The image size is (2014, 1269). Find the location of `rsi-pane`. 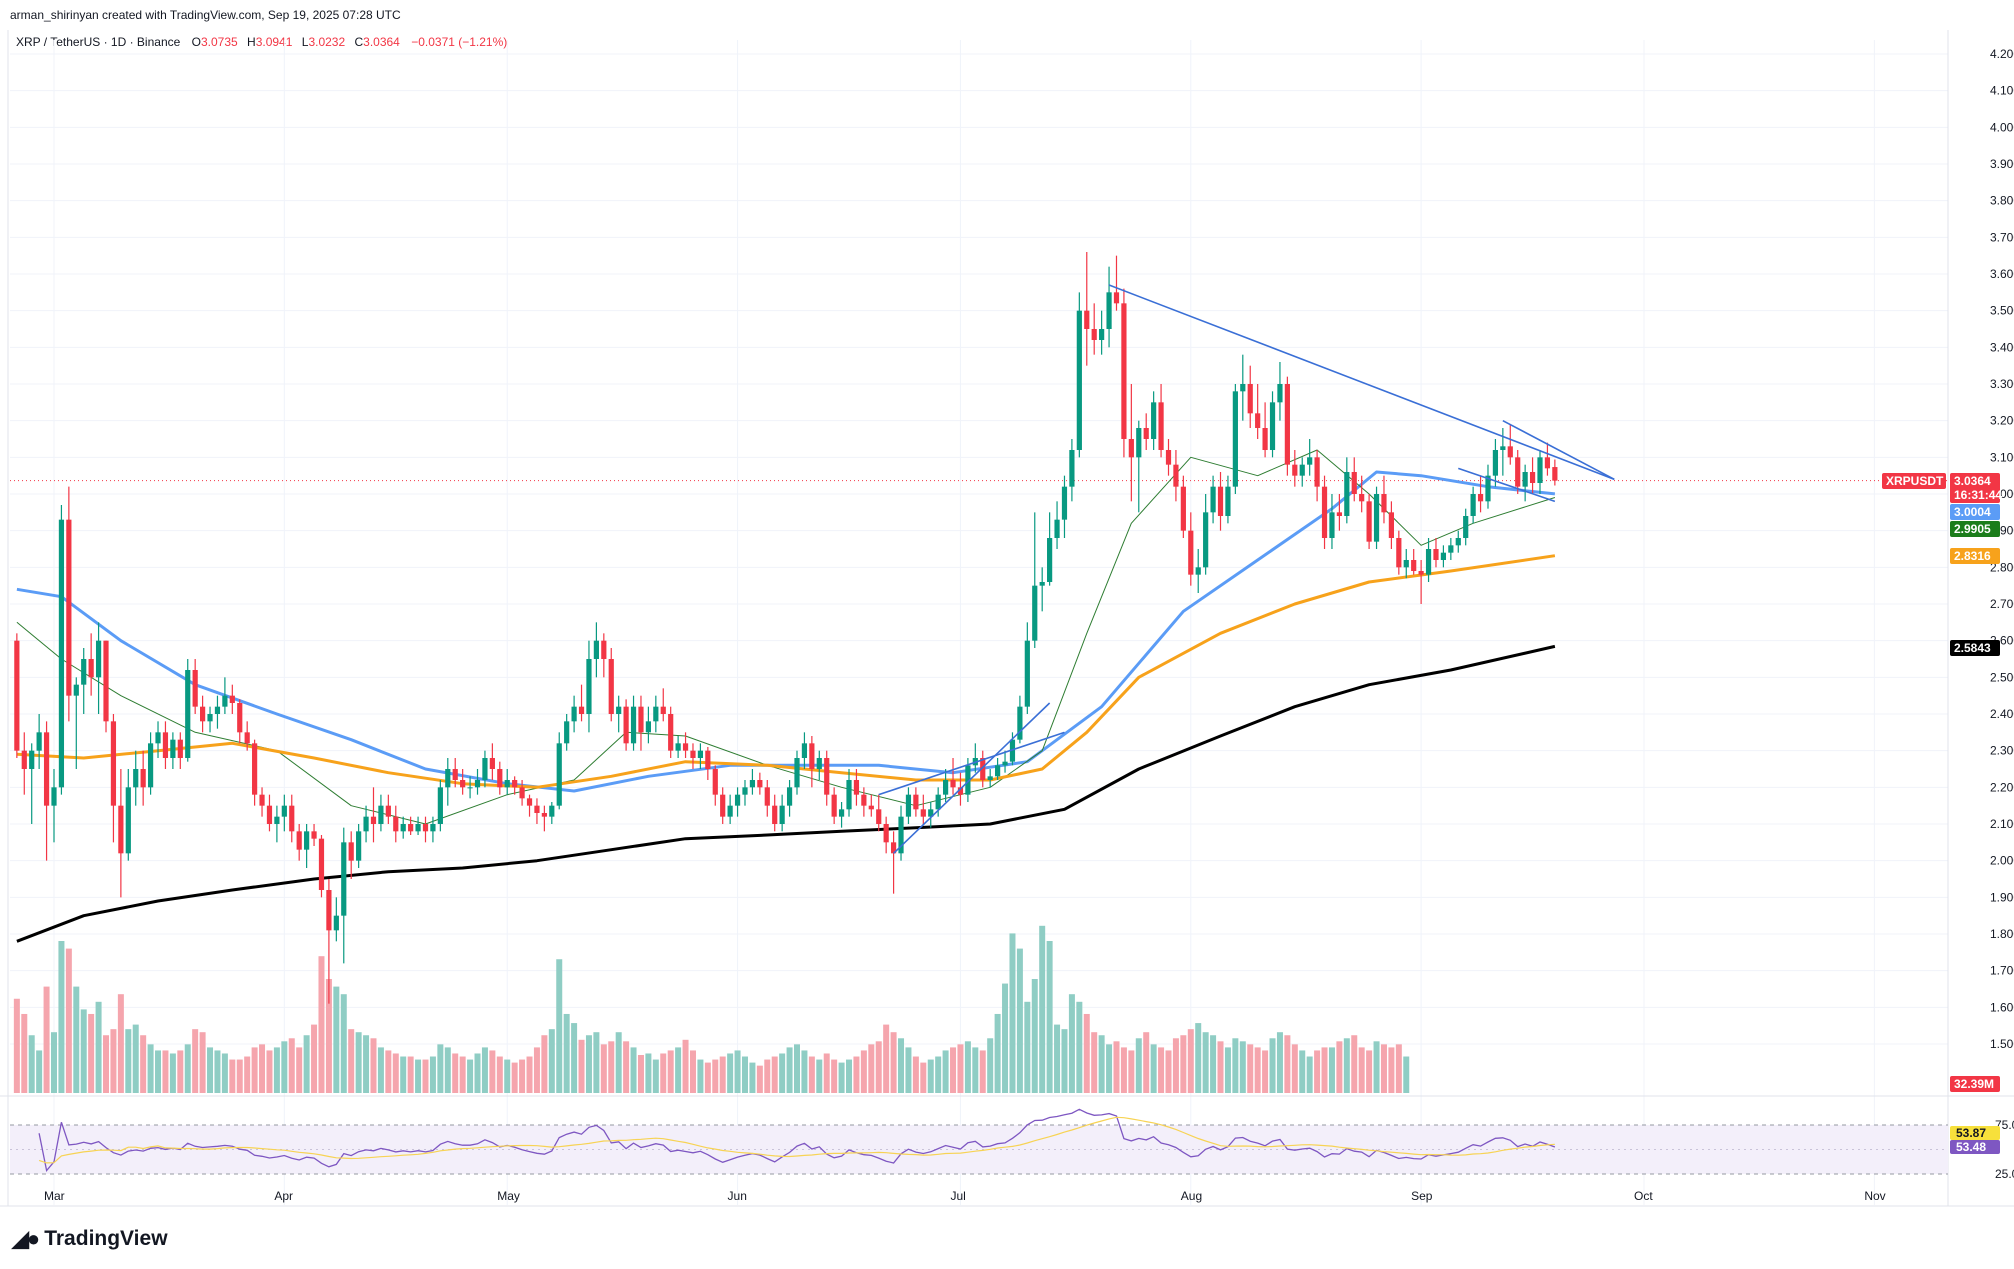

rsi-pane is located at coordinates (979, 1141).